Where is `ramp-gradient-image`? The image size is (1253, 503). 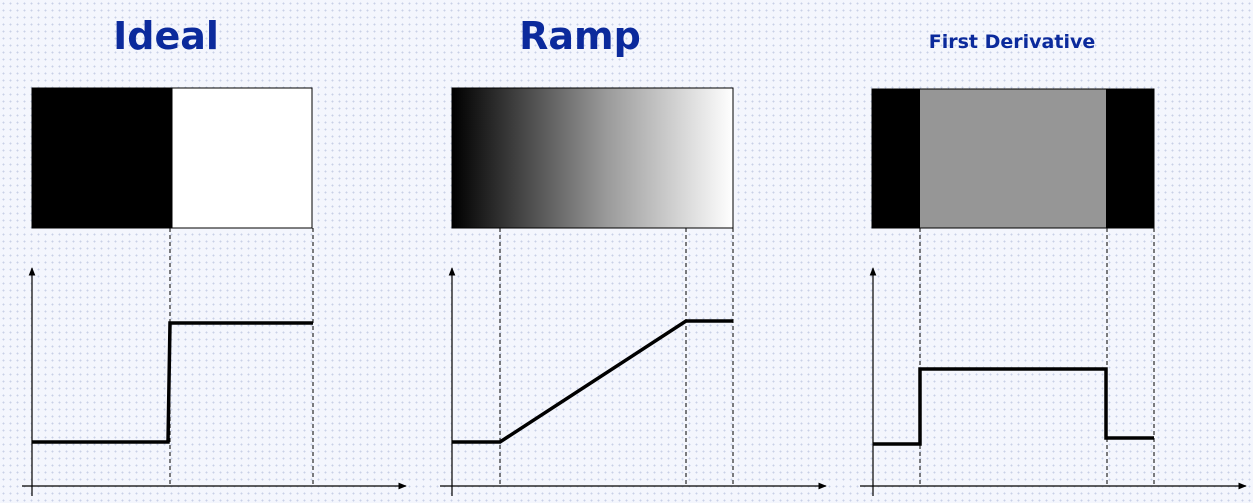 ramp-gradient-image is located at coordinates (592, 158).